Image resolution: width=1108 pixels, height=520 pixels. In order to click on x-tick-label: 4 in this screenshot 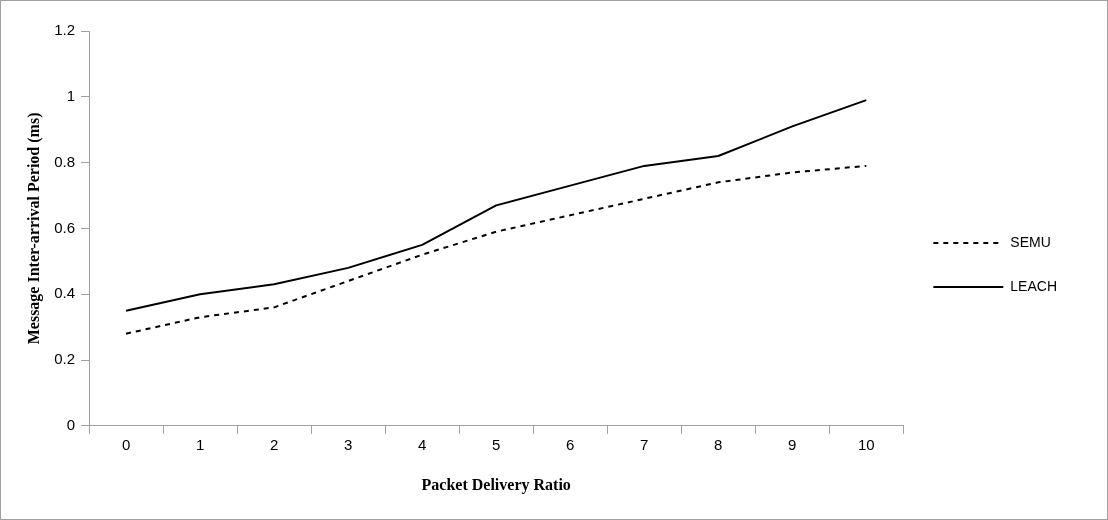, I will do `click(422, 444)`.